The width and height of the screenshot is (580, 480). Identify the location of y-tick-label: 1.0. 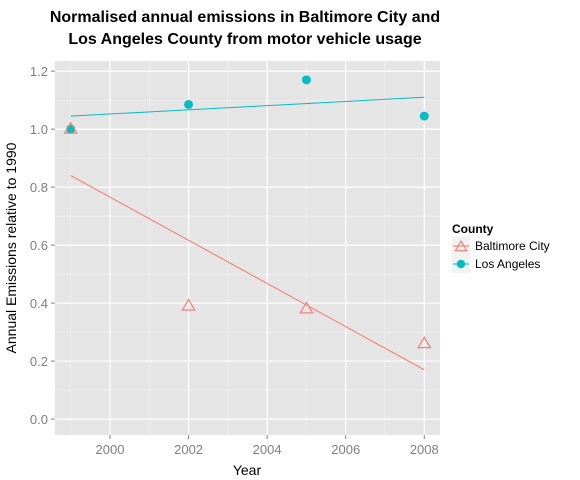
(39, 129).